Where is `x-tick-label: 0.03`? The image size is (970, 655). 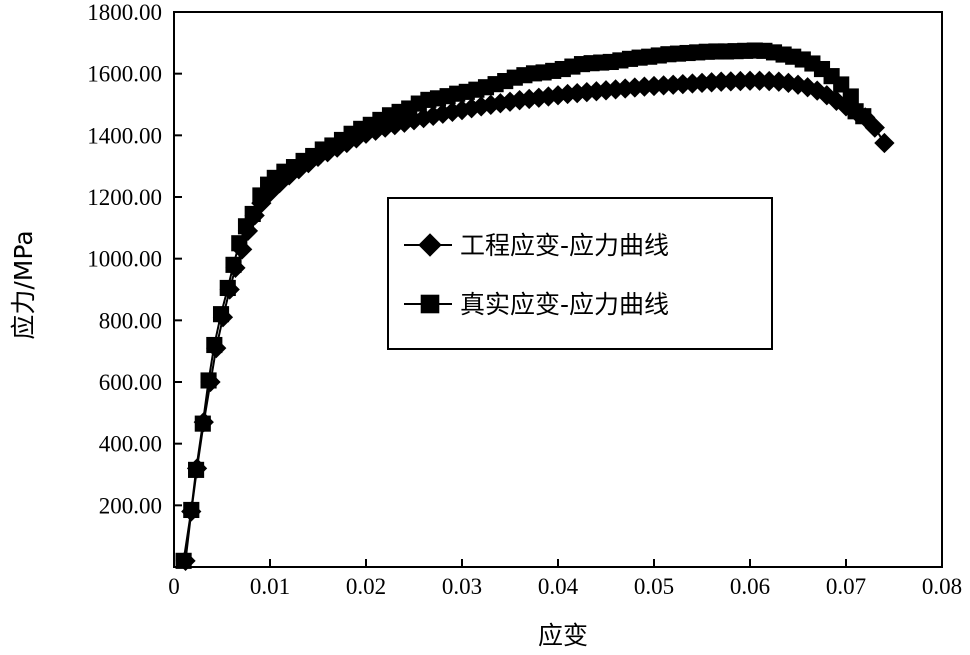 x-tick-label: 0.03 is located at coordinates (462, 586).